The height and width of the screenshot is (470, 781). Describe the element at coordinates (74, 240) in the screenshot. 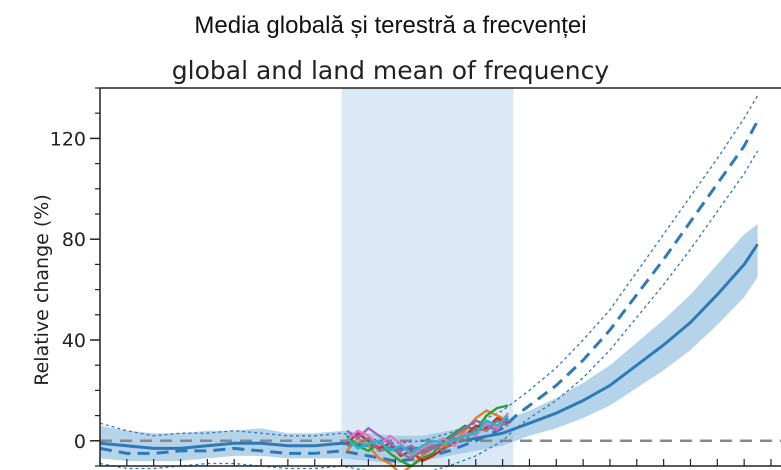

I see `y-tick-label-80: 80` at that location.